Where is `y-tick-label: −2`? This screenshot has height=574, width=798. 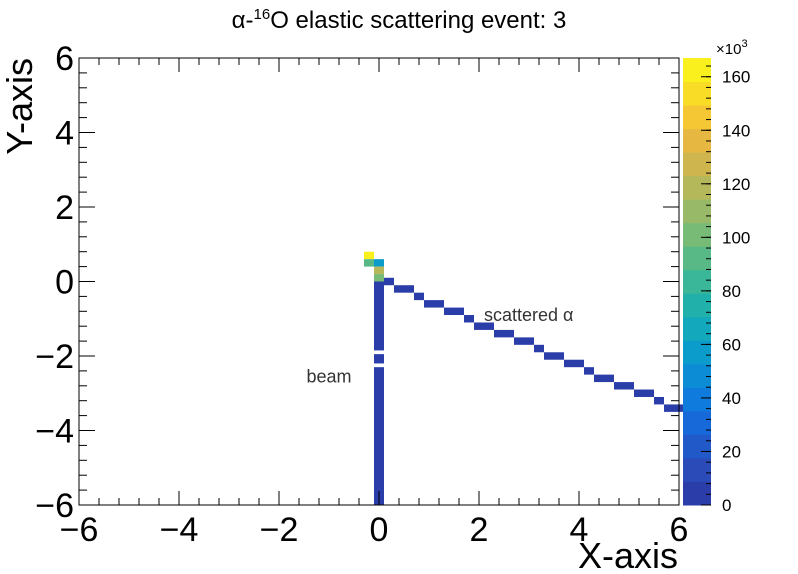
y-tick-label: −2 is located at coordinates (54, 357).